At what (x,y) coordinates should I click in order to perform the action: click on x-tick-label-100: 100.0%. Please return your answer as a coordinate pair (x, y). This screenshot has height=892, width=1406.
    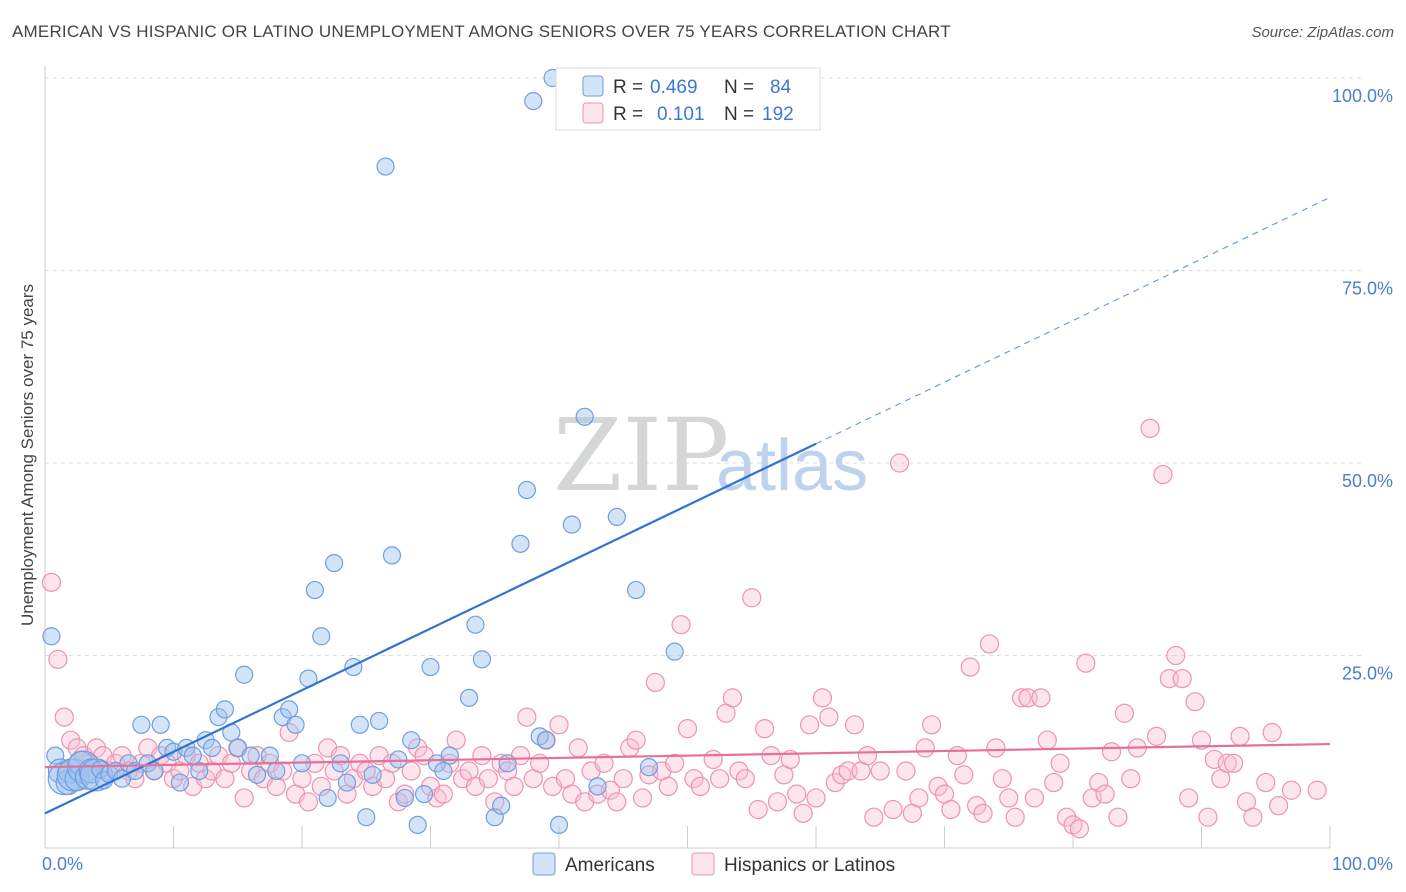
    Looking at the image, I should click on (1362, 864).